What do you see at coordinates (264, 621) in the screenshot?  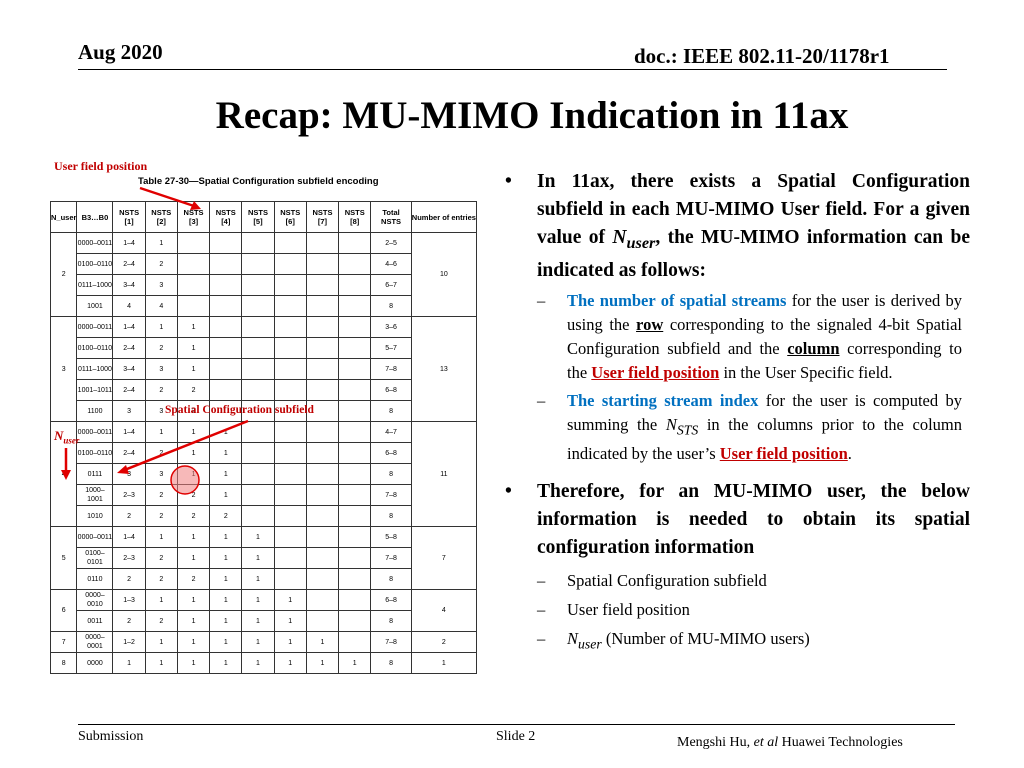 I see `table-row: 0011 2 2 1 1 1 1 8` at bounding box center [264, 621].